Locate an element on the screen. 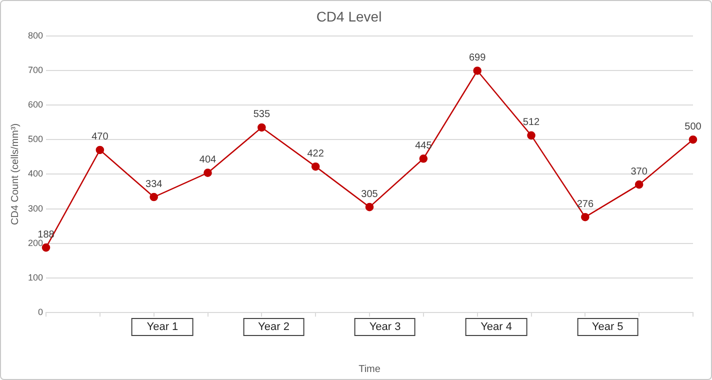  data-label: 370 is located at coordinates (639, 172).